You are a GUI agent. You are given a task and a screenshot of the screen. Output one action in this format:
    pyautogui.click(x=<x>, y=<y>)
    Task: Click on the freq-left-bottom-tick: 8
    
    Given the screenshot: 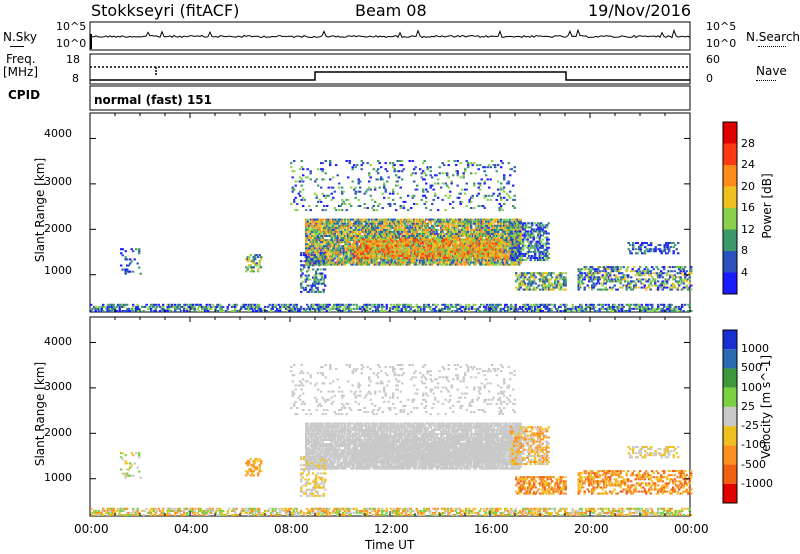 What is the action you would take?
    pyautogui.click(x=75, y=78)
    